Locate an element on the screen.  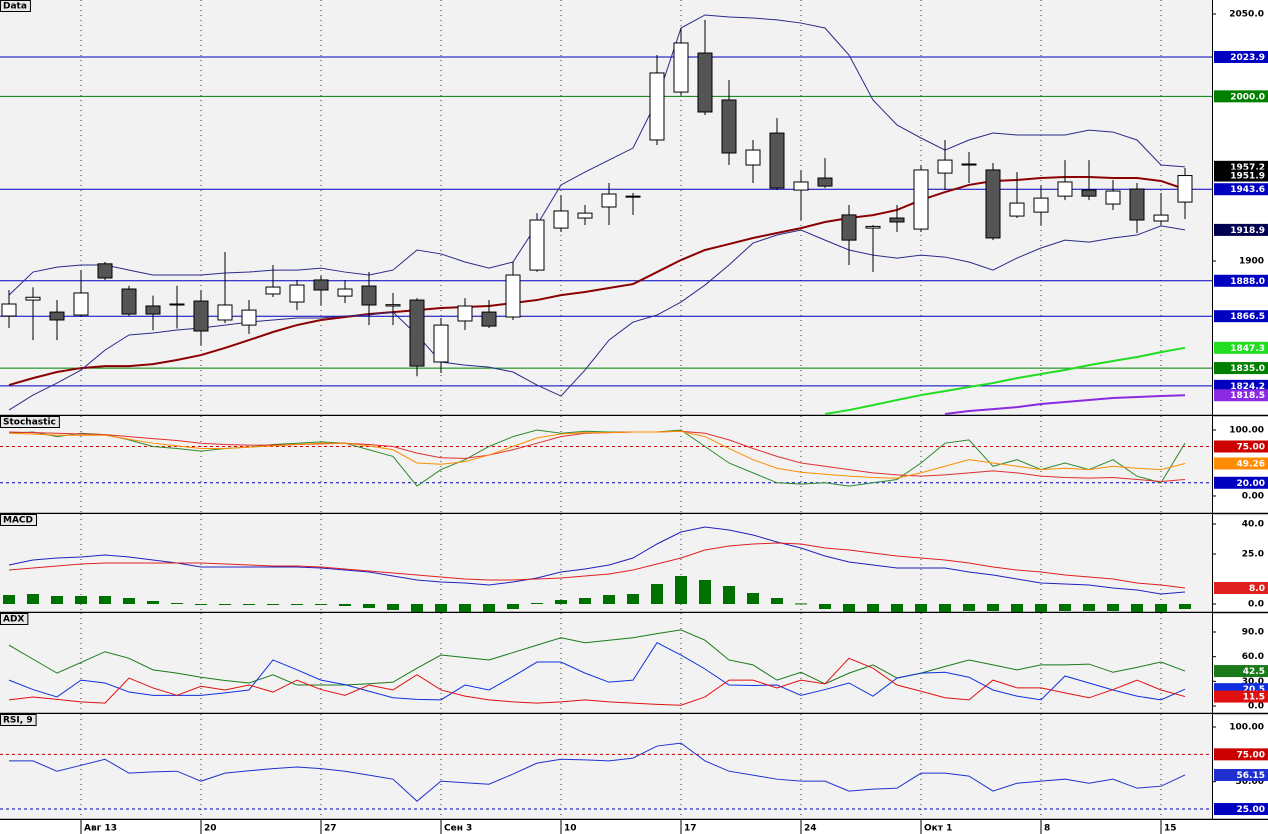
value-tag-label: 1943.6 is located at coordinates (1247, 190).